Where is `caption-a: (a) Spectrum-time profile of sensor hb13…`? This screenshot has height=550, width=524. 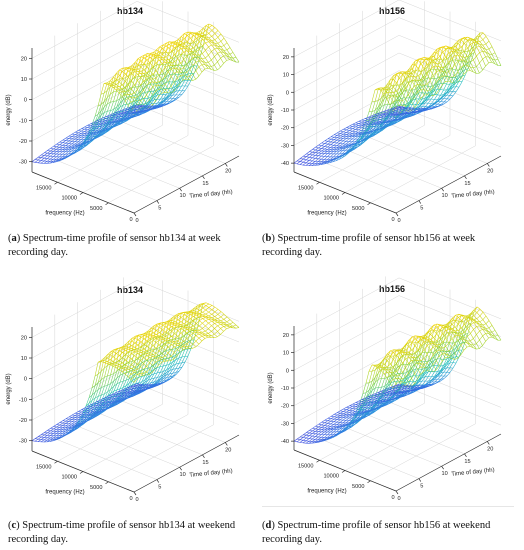 caption-a: (a) Spectrum-time profile of sensor hb13… is located at coordinates (114, 245).